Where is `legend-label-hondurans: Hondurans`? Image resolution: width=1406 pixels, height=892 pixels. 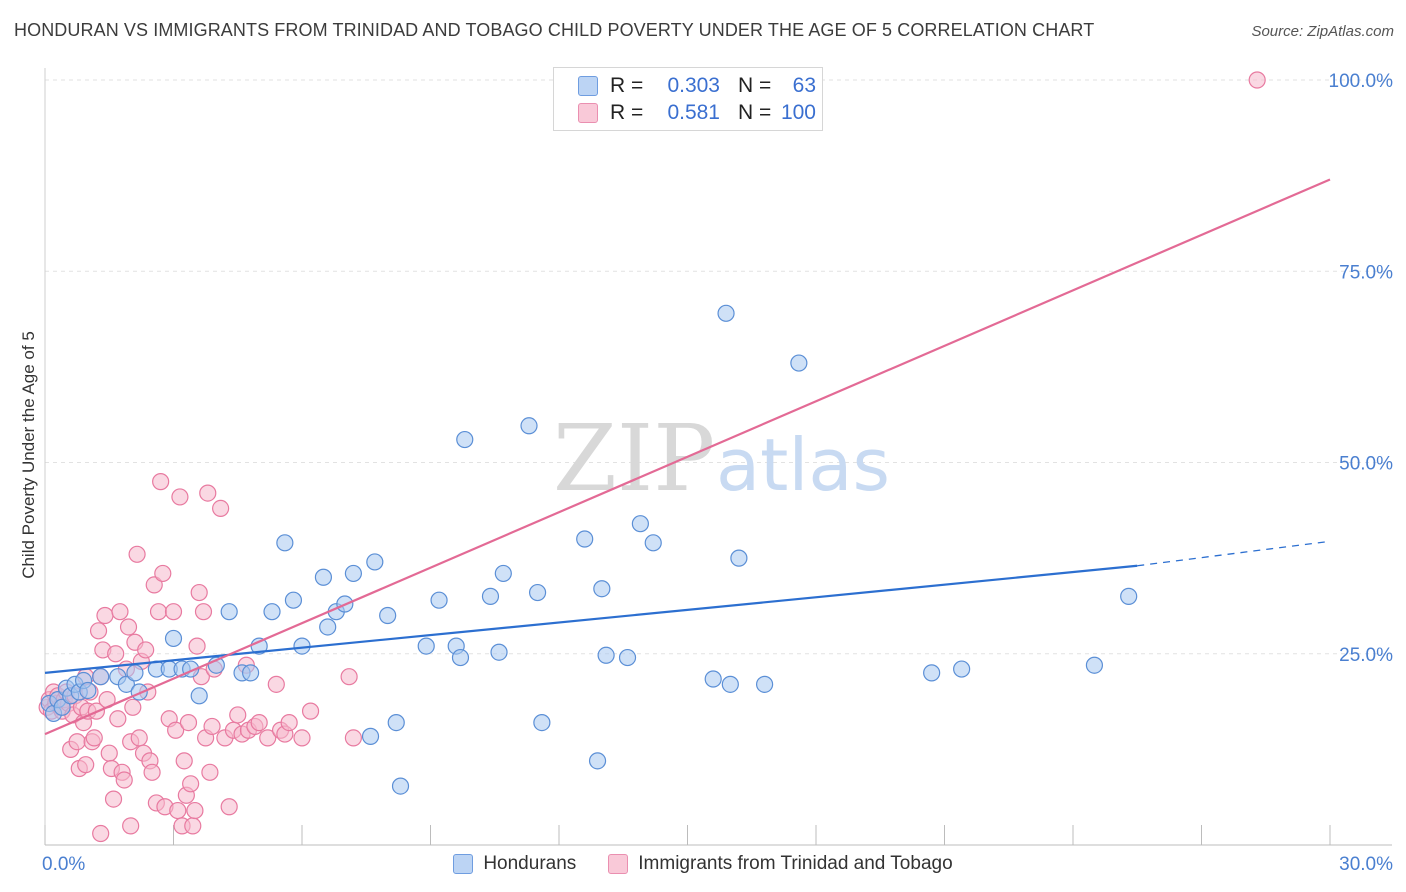 legend-label-hondurans: Hondurans is located at coordinates (530, 863).